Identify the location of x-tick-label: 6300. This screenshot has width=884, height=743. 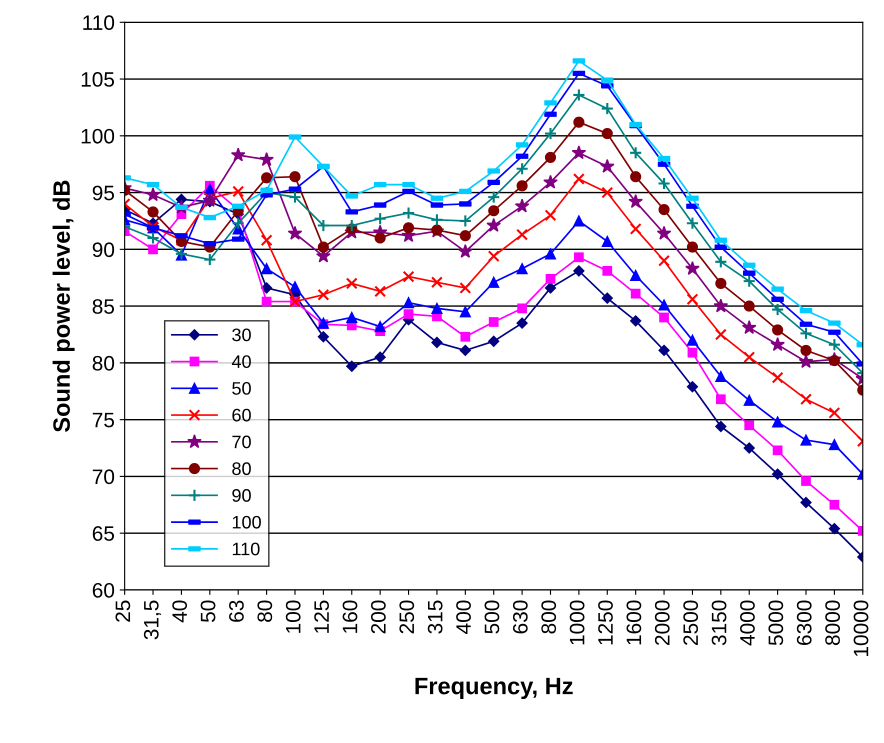
(804, 622).